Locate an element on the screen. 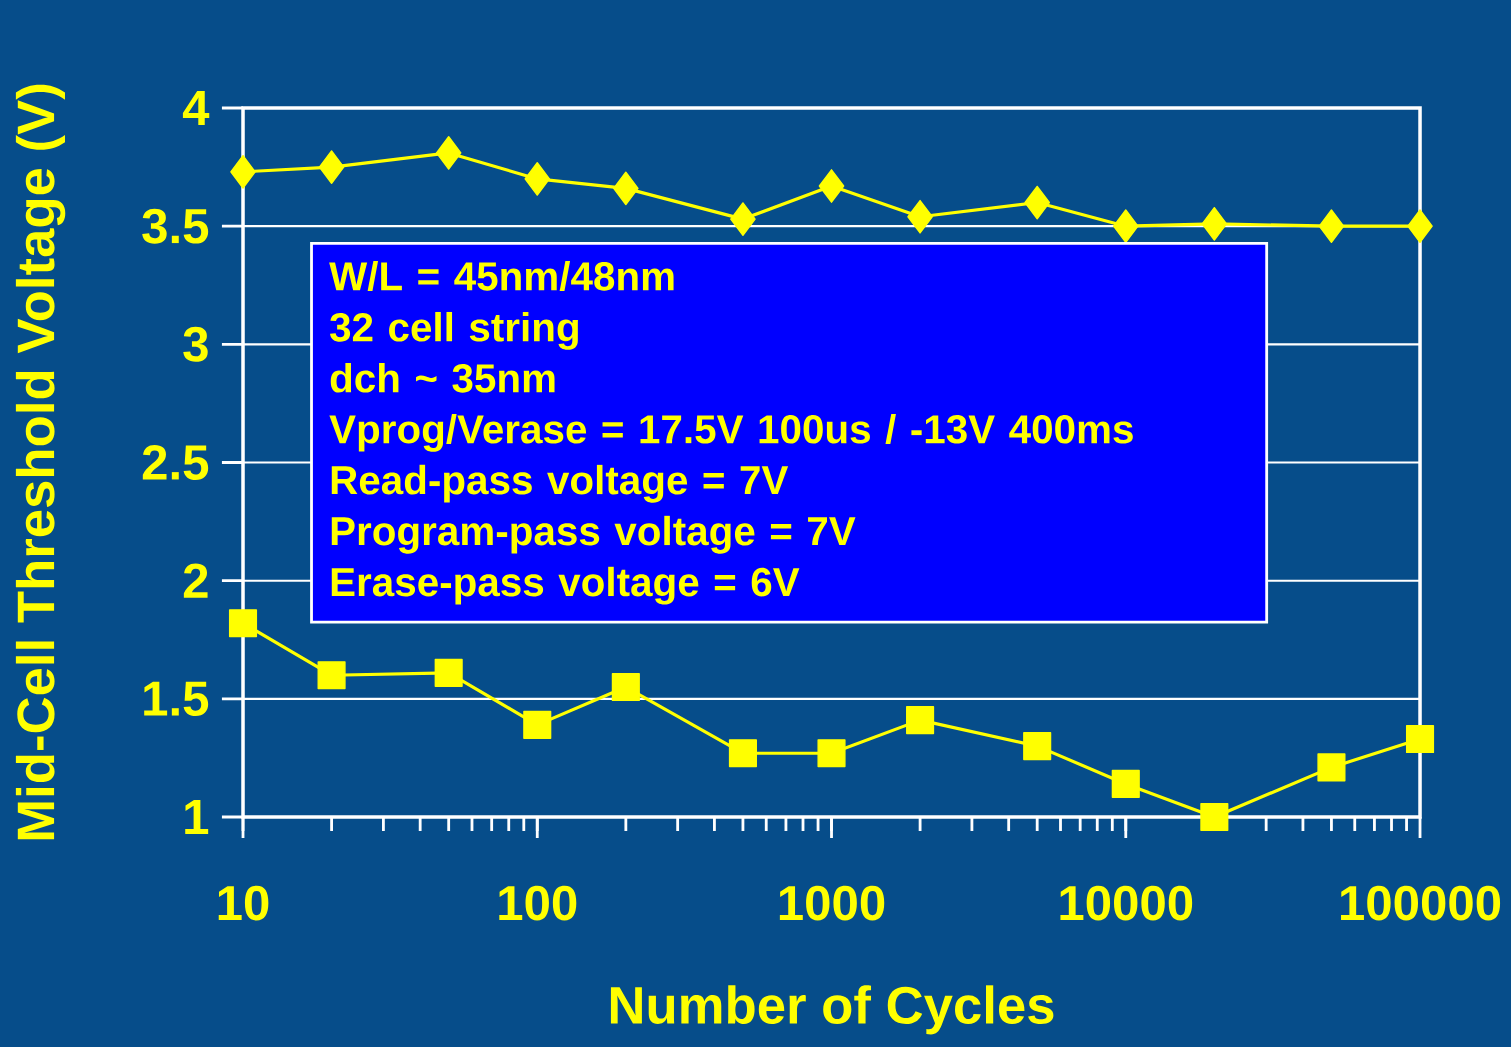 Image resolution: width=1511 pixels, height=1047 pixels. annotation: Vprog/Verase = 17.5V 100us / -13V 400ms is located at coordinates (731, 432).